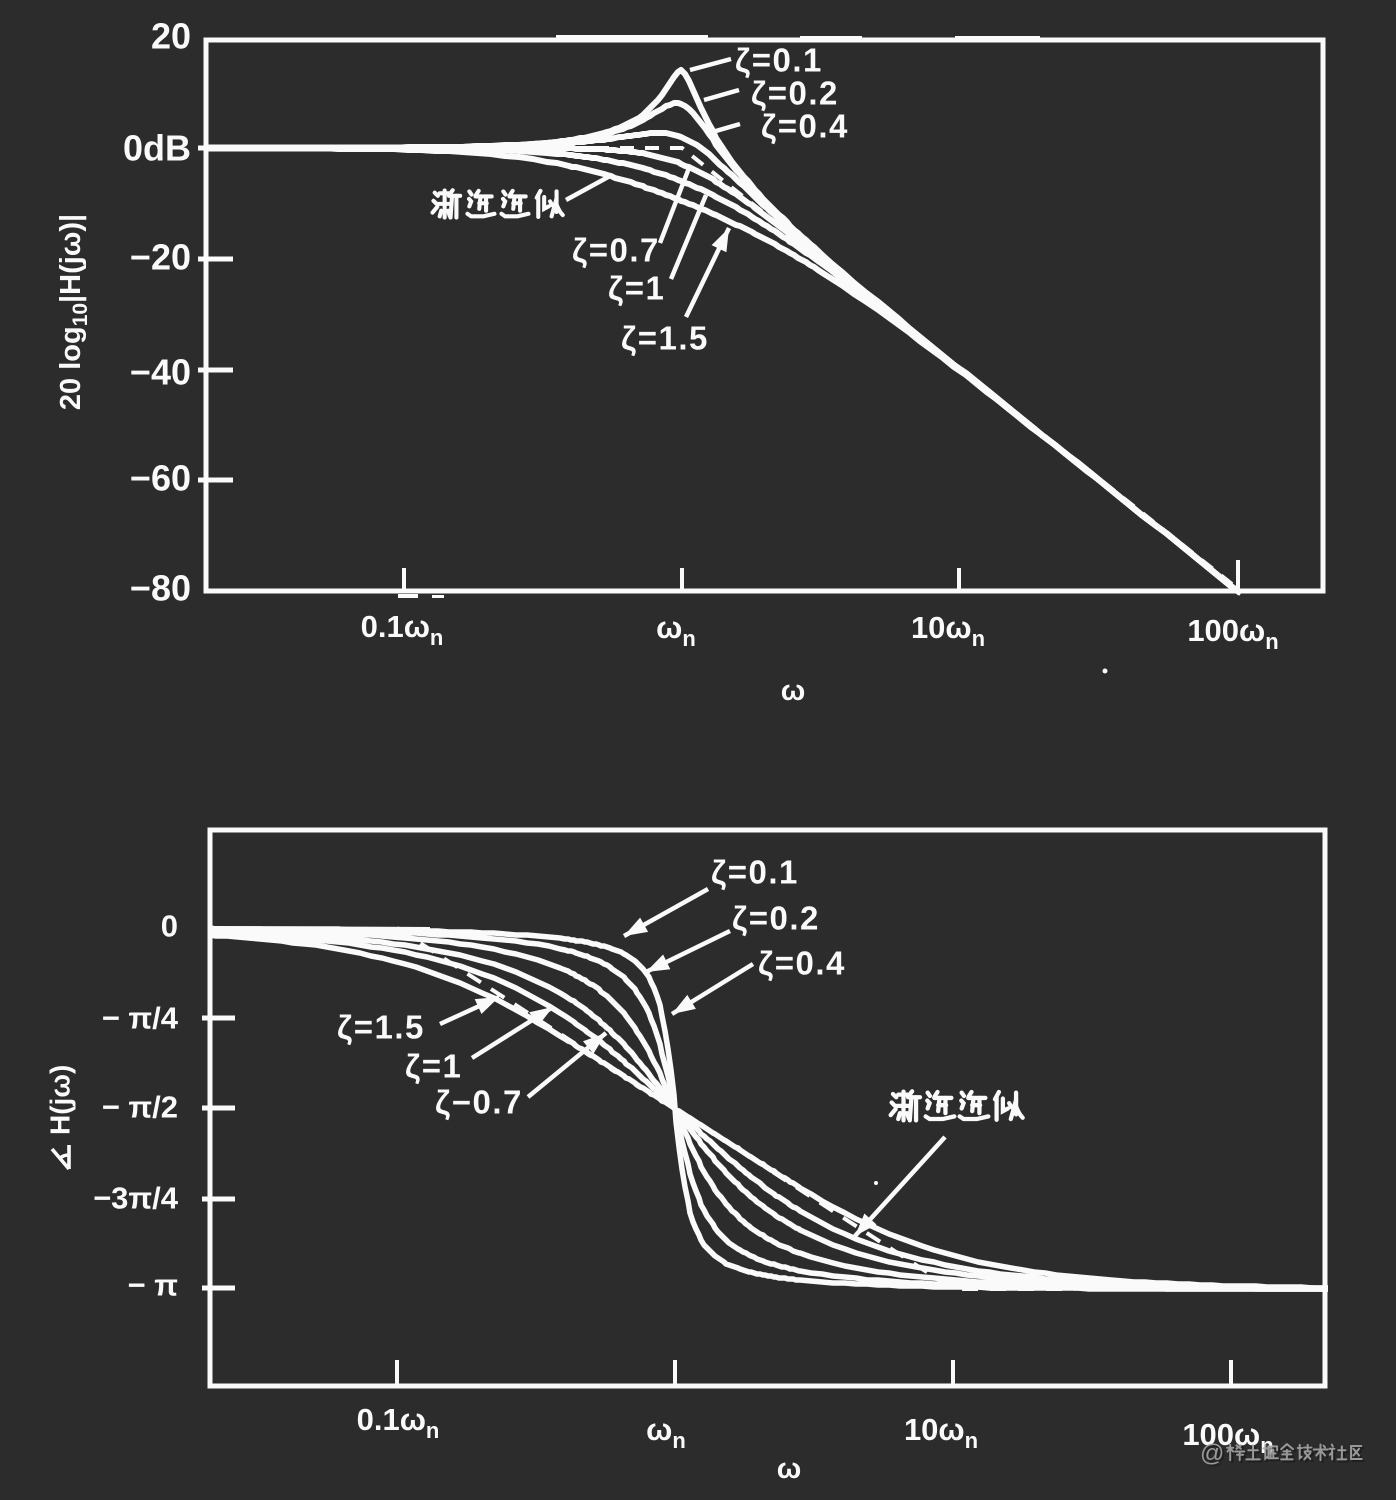  What do you see at coordinates (140, 1107) in the screenshot?
I see `svg-text: − π/2` at bounding box center [140, 1107].